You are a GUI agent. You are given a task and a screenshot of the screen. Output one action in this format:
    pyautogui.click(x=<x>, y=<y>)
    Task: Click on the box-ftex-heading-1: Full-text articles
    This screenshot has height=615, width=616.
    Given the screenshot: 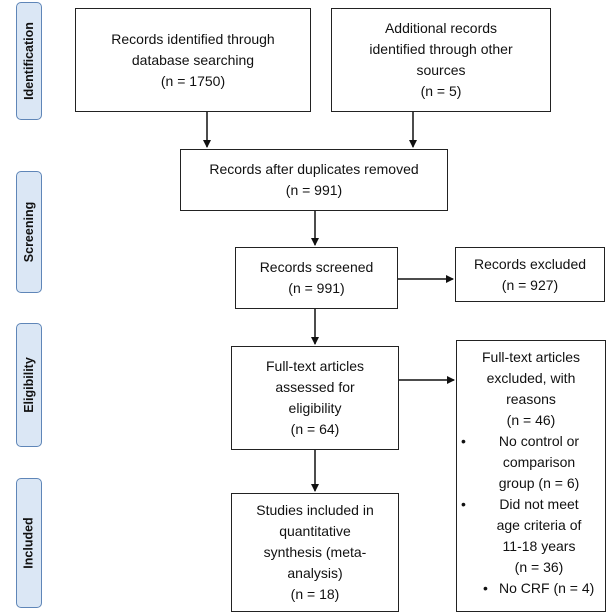 What is the action you would take?
    pyautogui.click(x=531, y=357)
    